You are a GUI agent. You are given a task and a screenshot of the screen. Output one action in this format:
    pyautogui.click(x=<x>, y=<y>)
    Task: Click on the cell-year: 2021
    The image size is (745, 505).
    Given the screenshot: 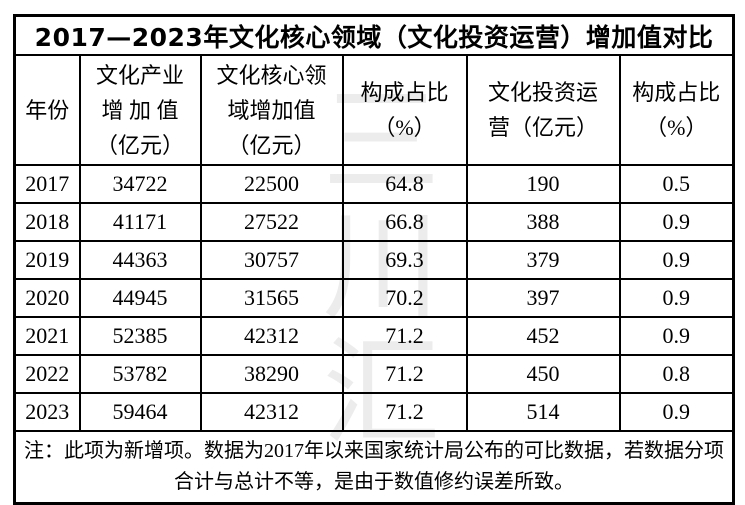 What is the action you would take?
    pyautogui.click(x=47, y=336)
    